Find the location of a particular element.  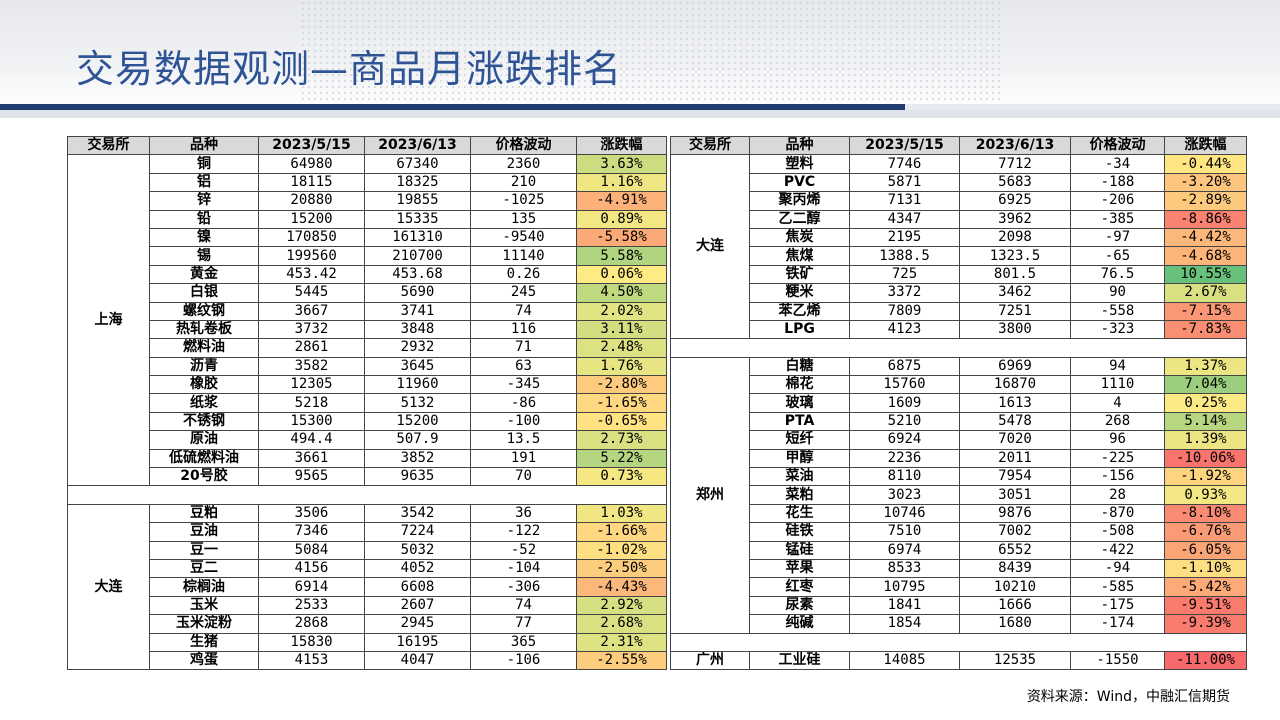

commodity-name: 黄金 is located at coordinates (204, 274).